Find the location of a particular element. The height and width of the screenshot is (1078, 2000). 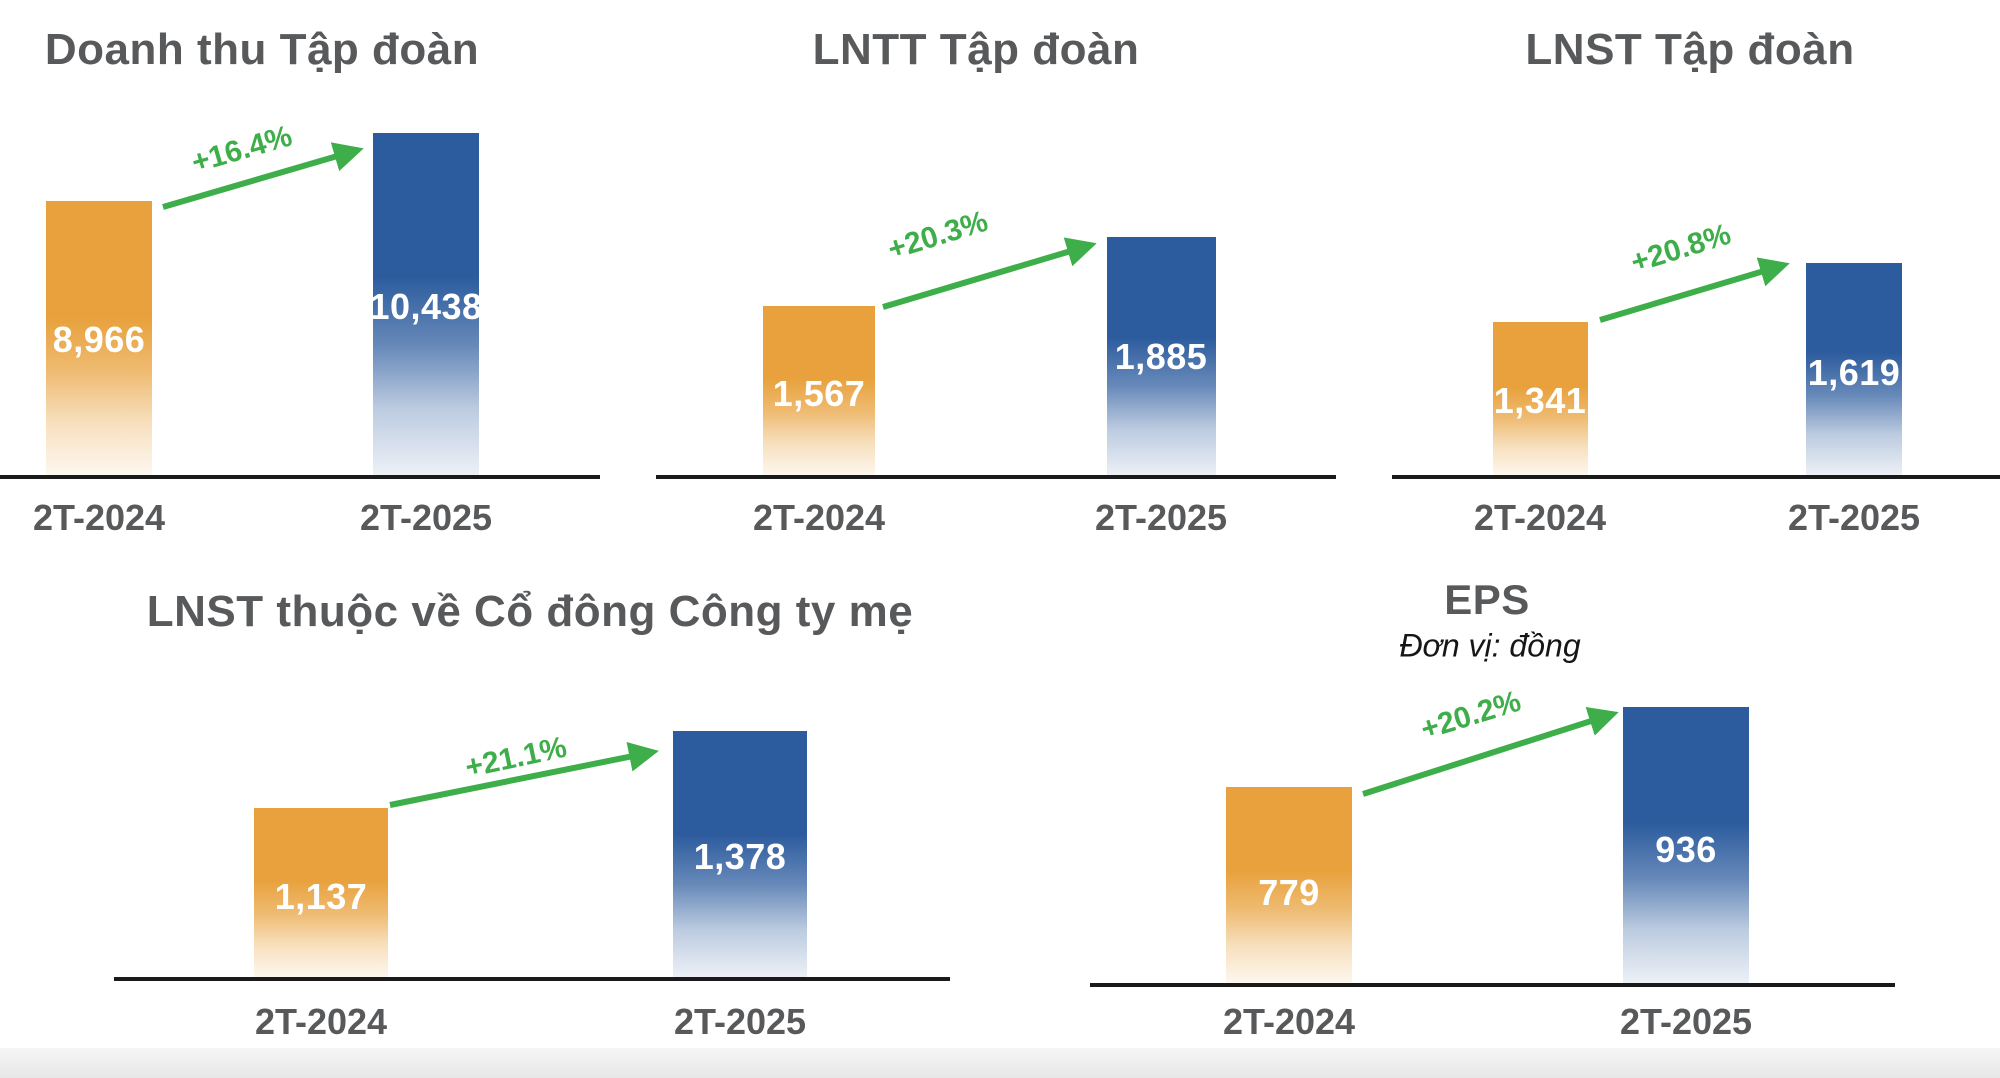

chart-title: LNTT Tập đoàn is located at coordinates (976, 49).